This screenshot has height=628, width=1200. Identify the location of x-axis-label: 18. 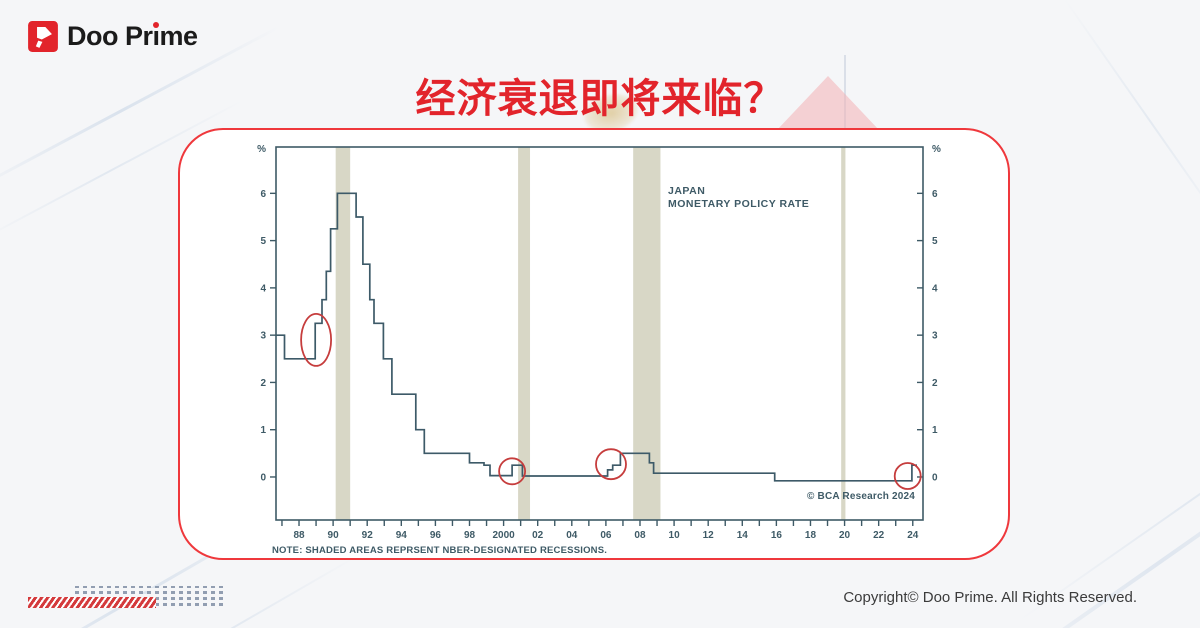
(811, 535).